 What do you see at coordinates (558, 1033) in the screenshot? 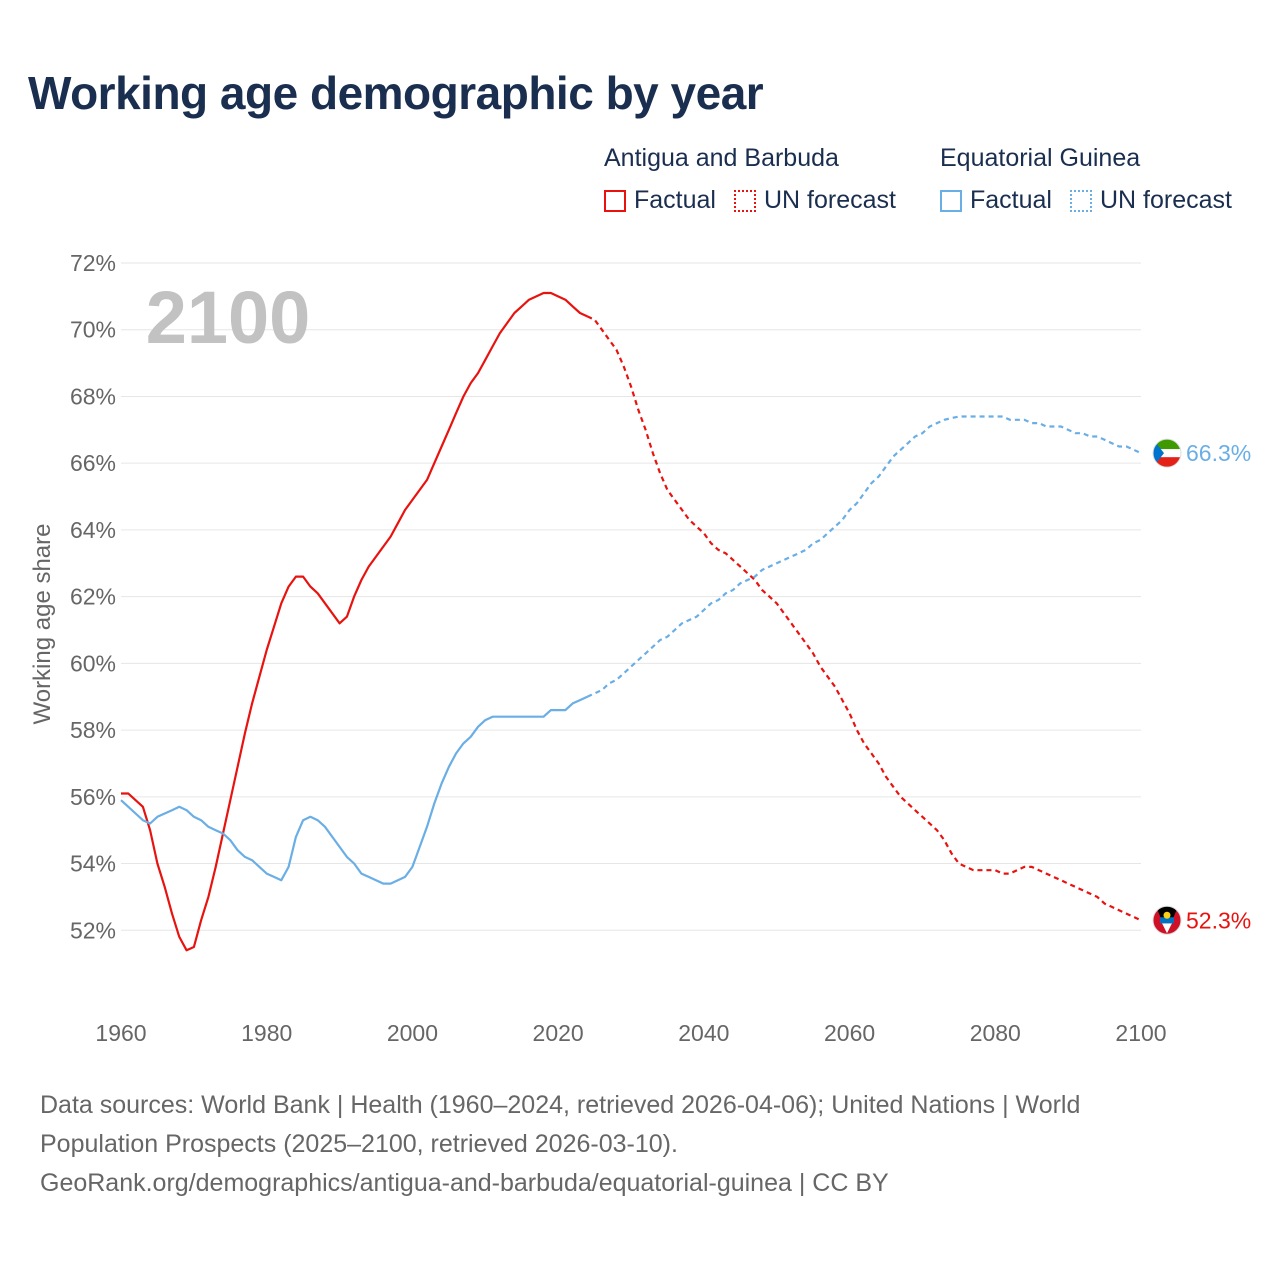
I see `x-tick-label: 2020` at bounding box center [558, 1033].